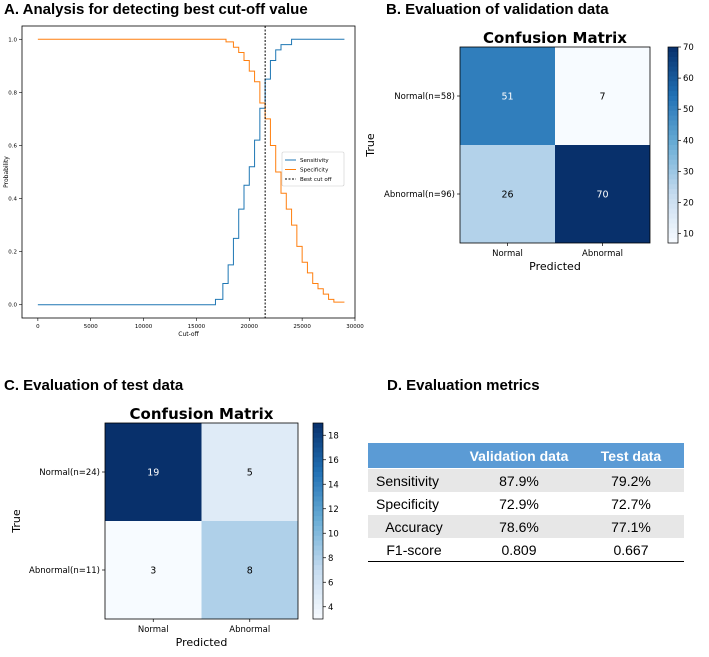 The width and height of the screenshot is (709, 657). I want to click on colorbar-tick-label: 12, so click(333, 510).